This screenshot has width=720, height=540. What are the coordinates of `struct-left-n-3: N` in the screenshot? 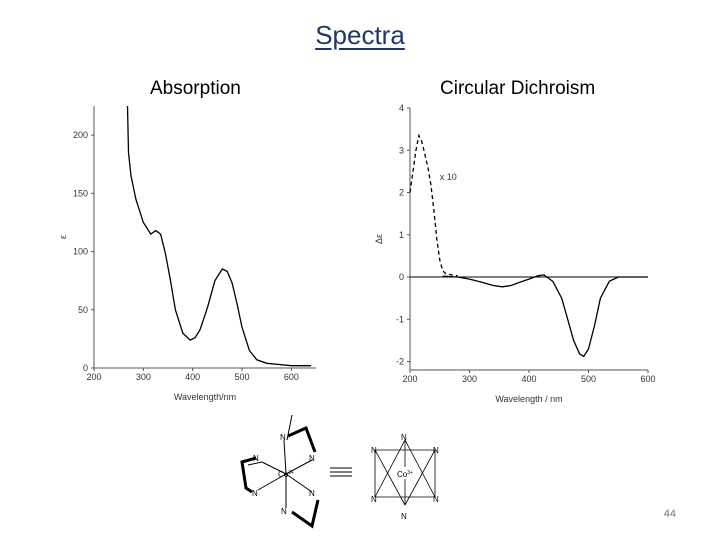 It's located at (312, 458).